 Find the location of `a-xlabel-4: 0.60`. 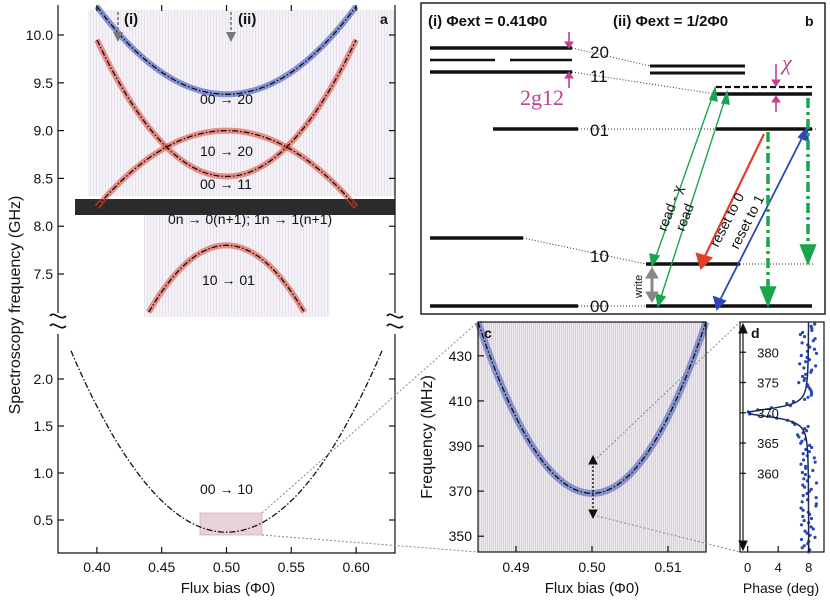

a-xlabel-4: 0.60 is located at coordinates (355, 567).